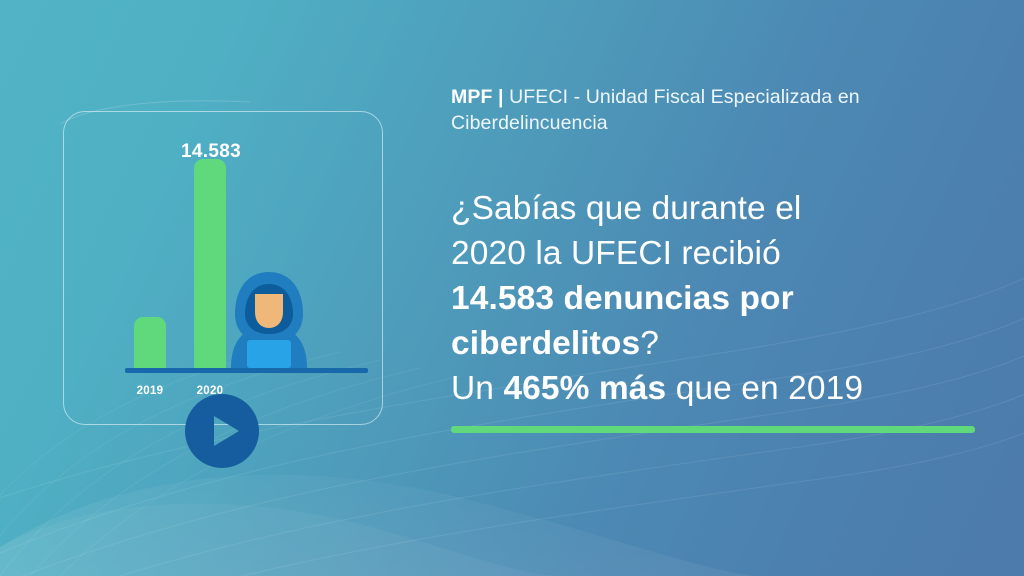  Describe the element at coordinates (269, 320) in the screenshot. I see `hooded-figure-icon` at that location.